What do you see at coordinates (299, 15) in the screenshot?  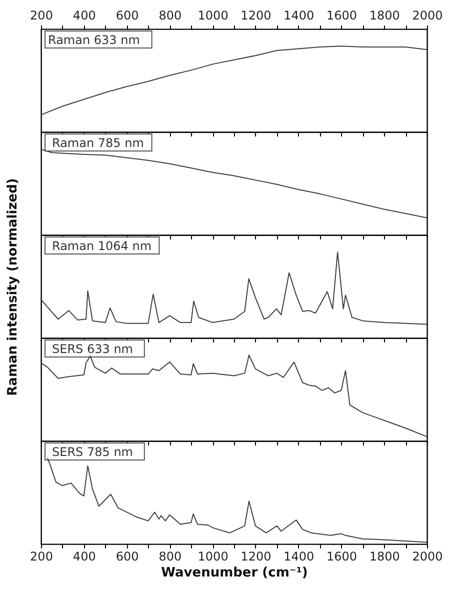 I see `x2-tick-label: 1400` at bounding box center [299, 15].